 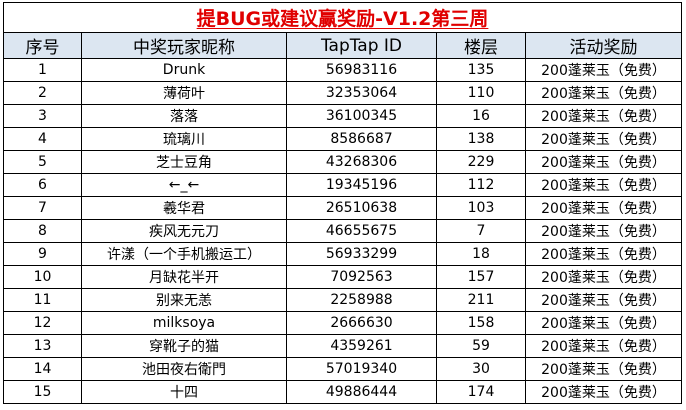 I want to click on cell-taptap-id: 2258988, so click(x=361, y=300).